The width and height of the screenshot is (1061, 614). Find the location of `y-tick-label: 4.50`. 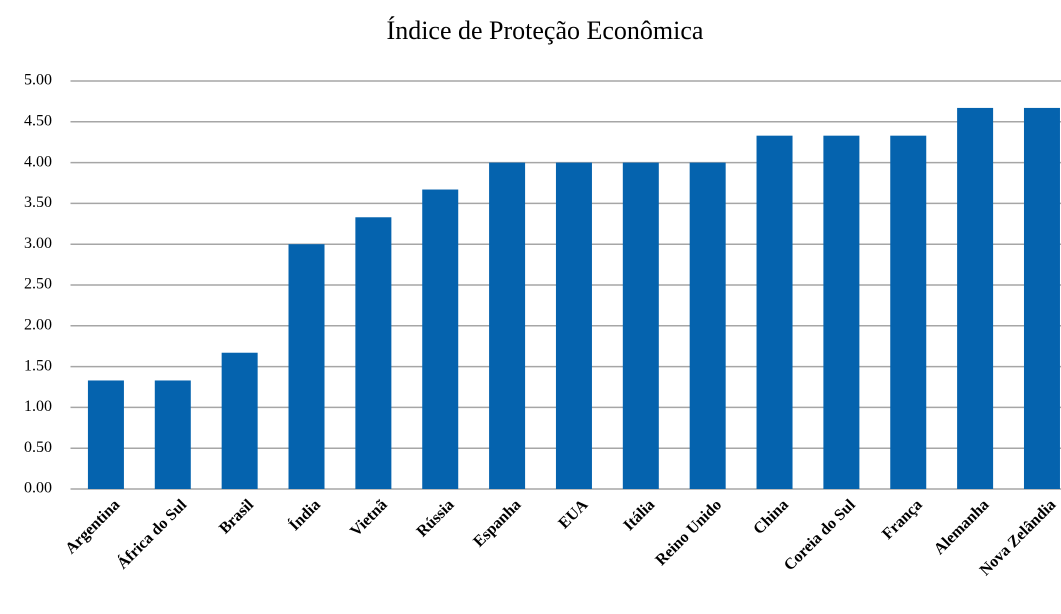

y-tick-label: 4.50 is located at coordinates (38, 120).